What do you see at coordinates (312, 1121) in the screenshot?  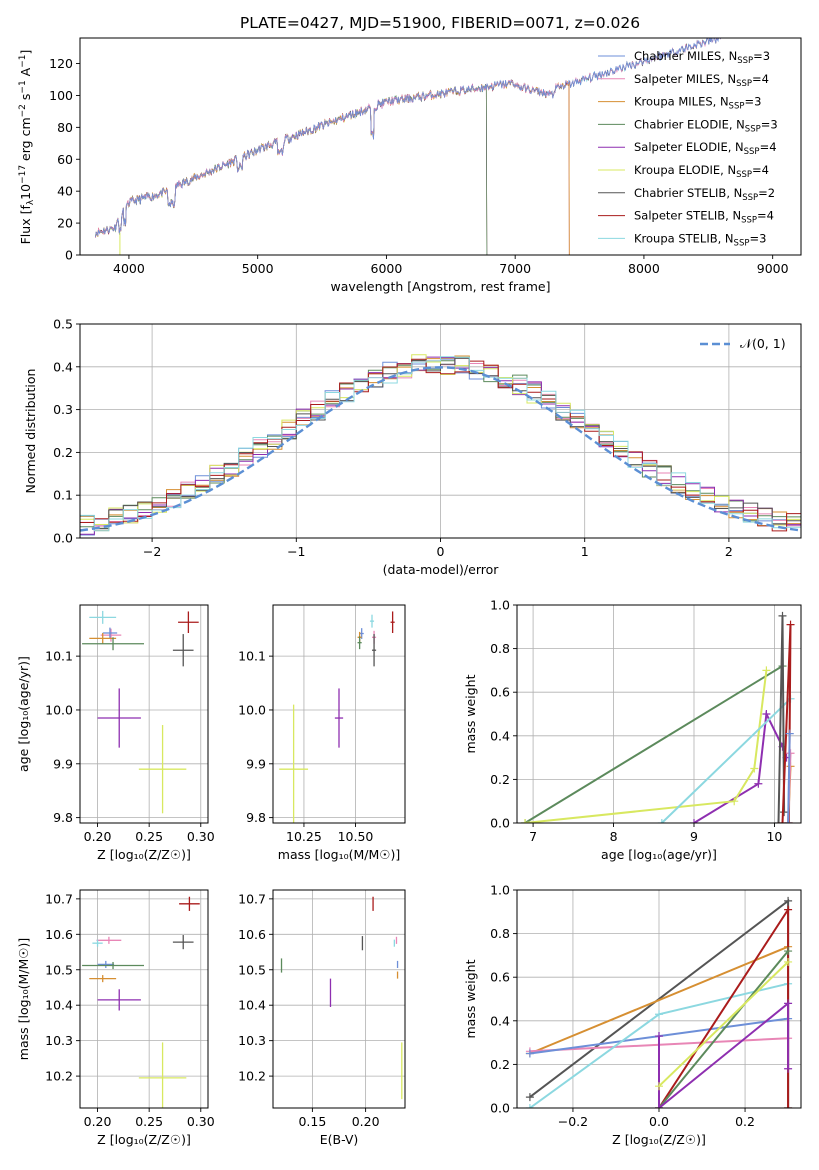 I see `x-tick-label: 0.15` at bounding box center [312, 1121].